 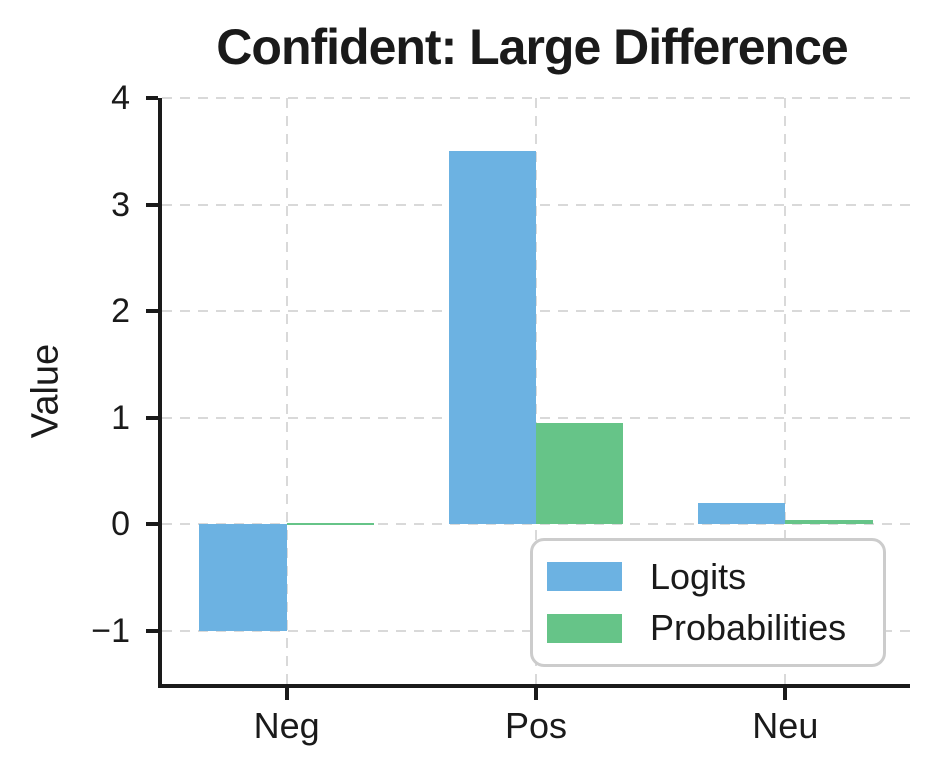 What do you see at coordinates (492, 338) in the screenshot?
I see `bar-logits-pos` at bounding box center [492, 338].